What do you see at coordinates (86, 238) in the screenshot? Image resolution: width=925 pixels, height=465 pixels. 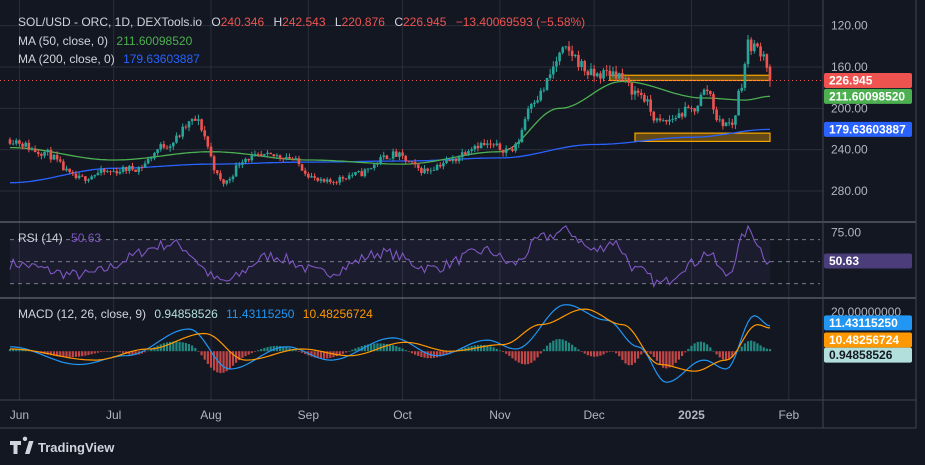 I see `legend-rsi-value: 50.63` at bounding box center [86, 238].